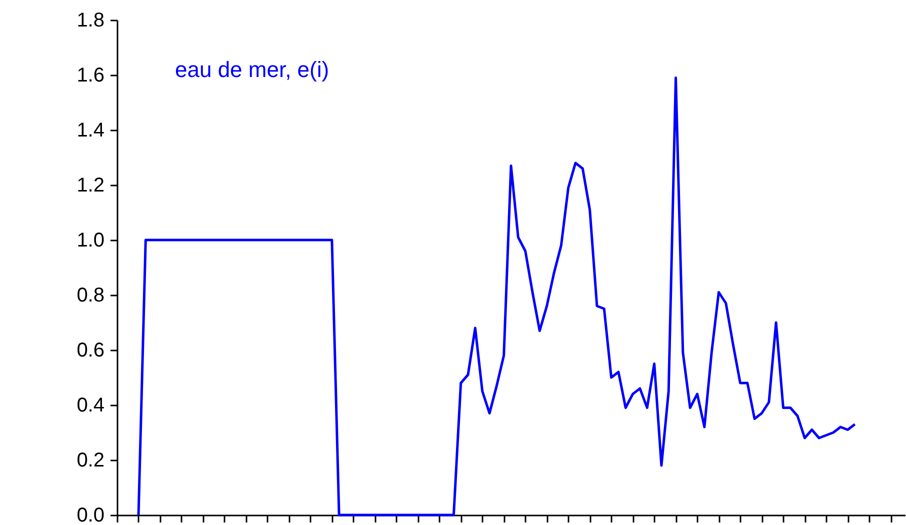  I want to click on y-tick-label: 0.8, so click(90, 295).